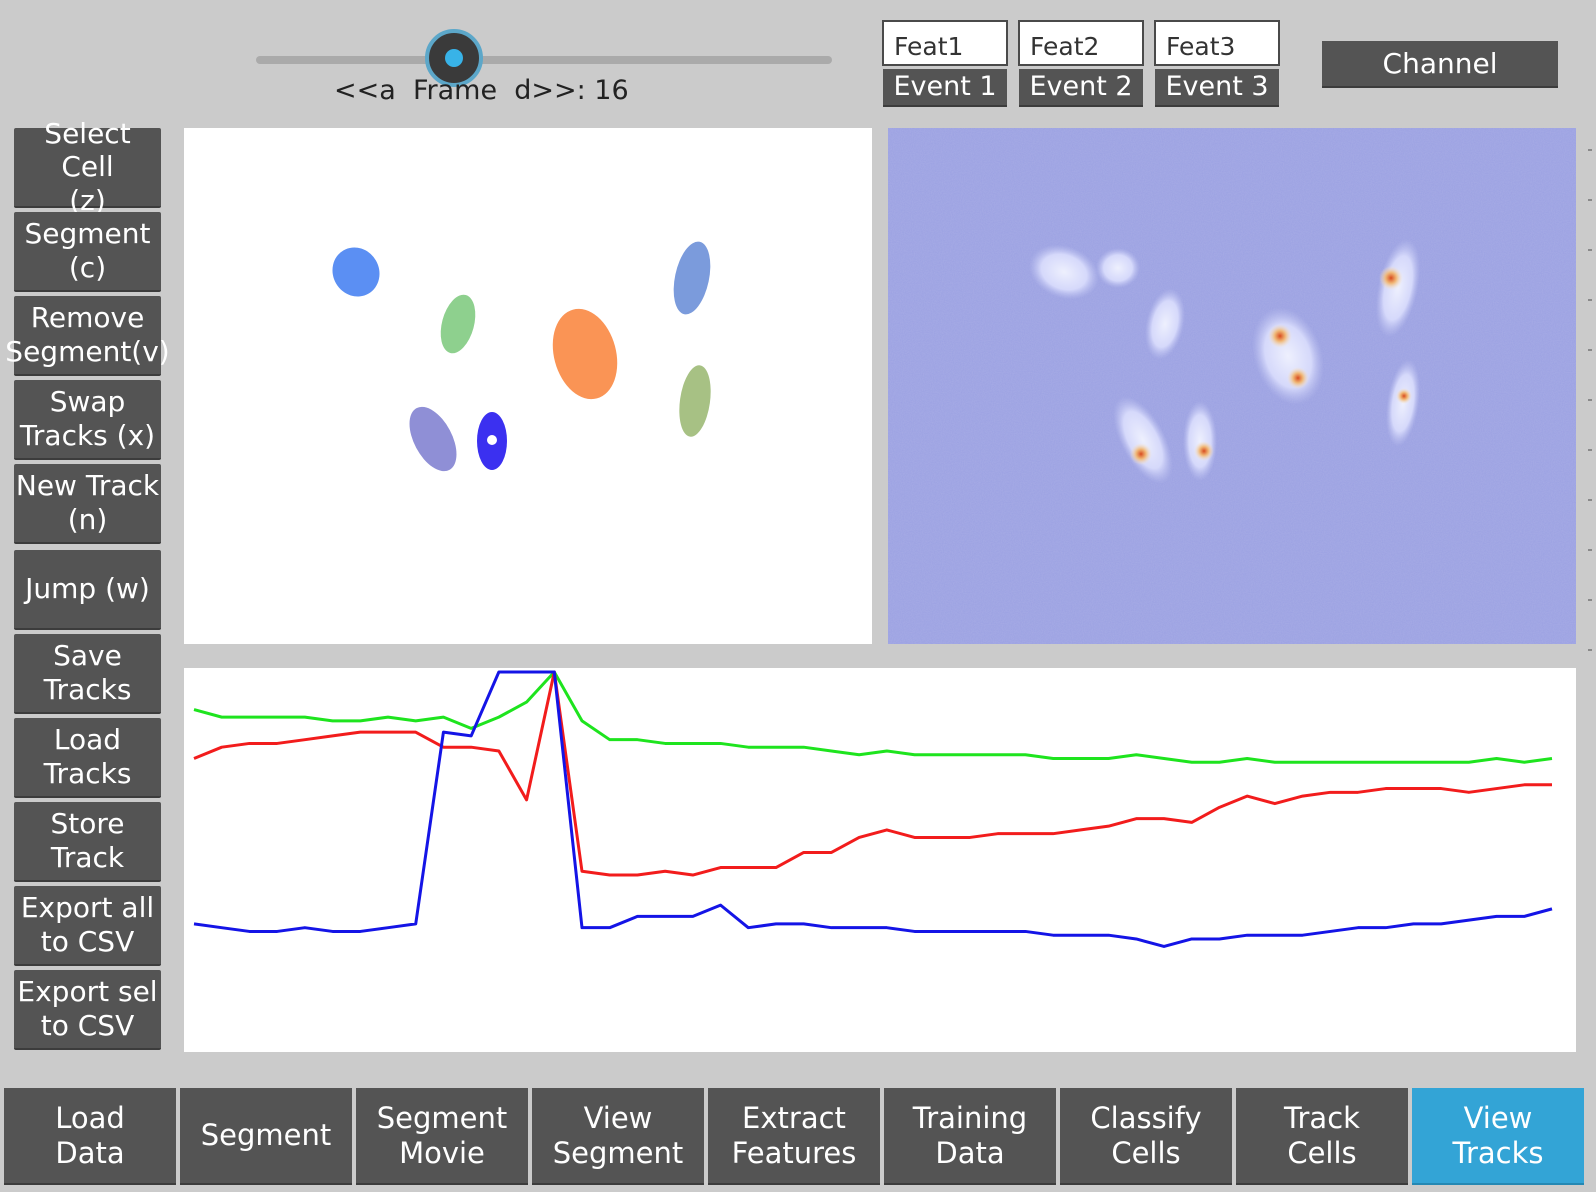 This screenshot has width=1596, height=1192. I want to click on tab-classify-cells: Classify Cells, so click(1146, 1136).